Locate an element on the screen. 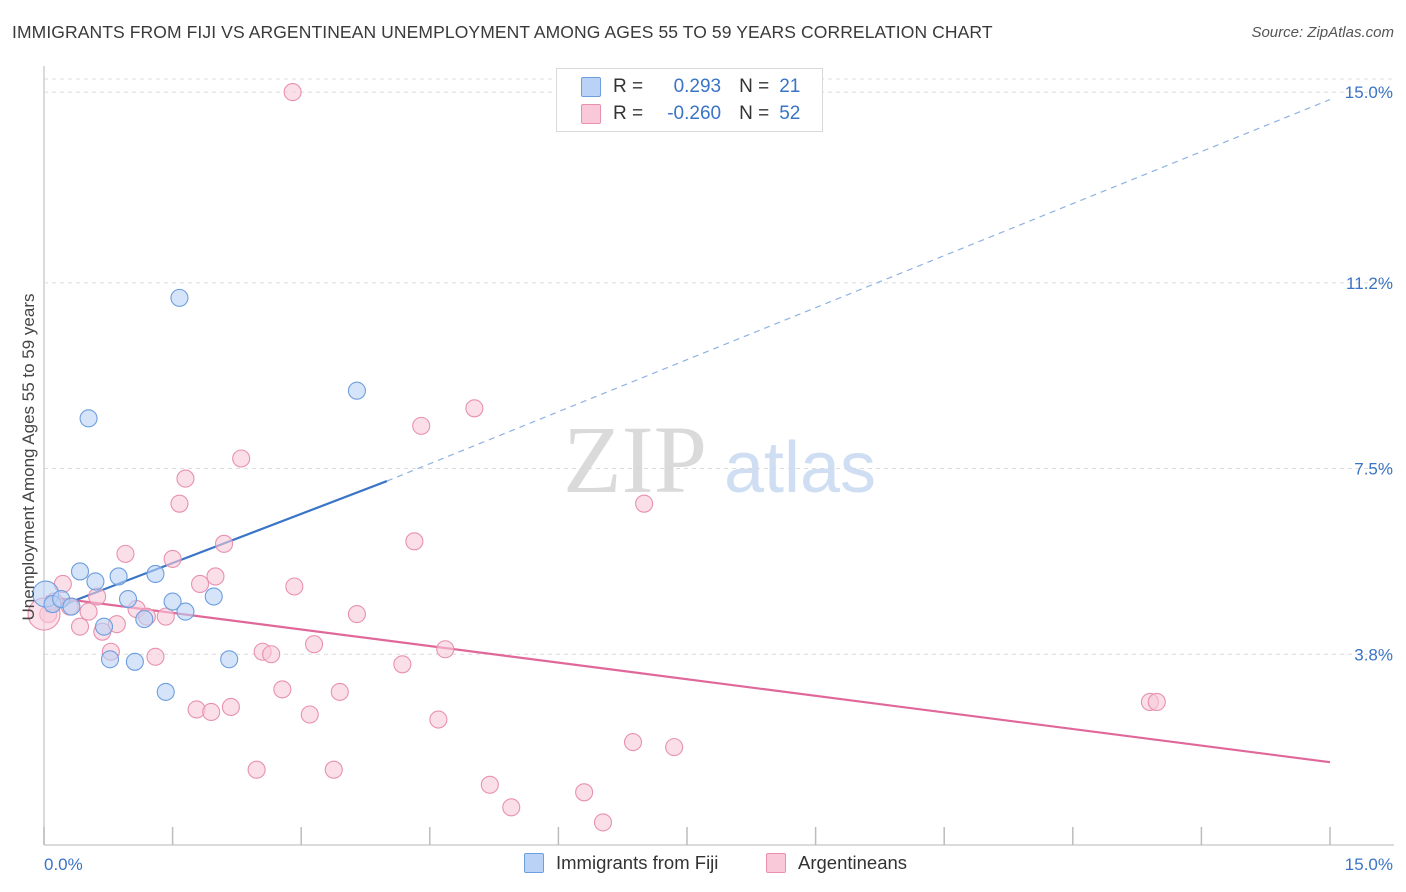  correlation-legend: R = 0.293 N = 21 R = -0.260 N = 52 is located at coordinates (689, 100).